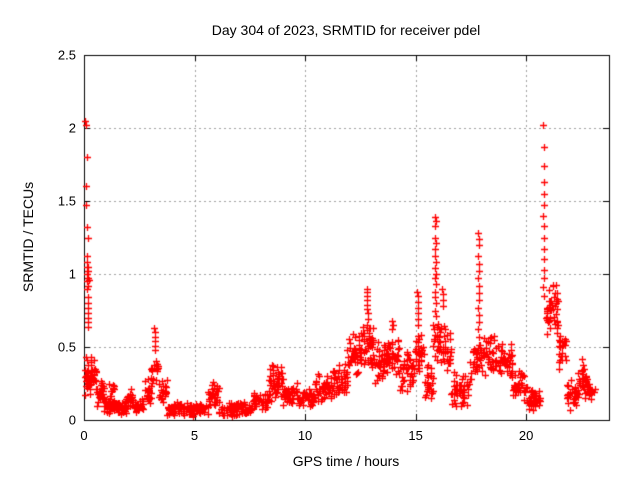 This screenshot has width=640, height=480. Describe the element at coordinates (84, 435) in the screenshot. I see `x-tick-label: 0` at that location.